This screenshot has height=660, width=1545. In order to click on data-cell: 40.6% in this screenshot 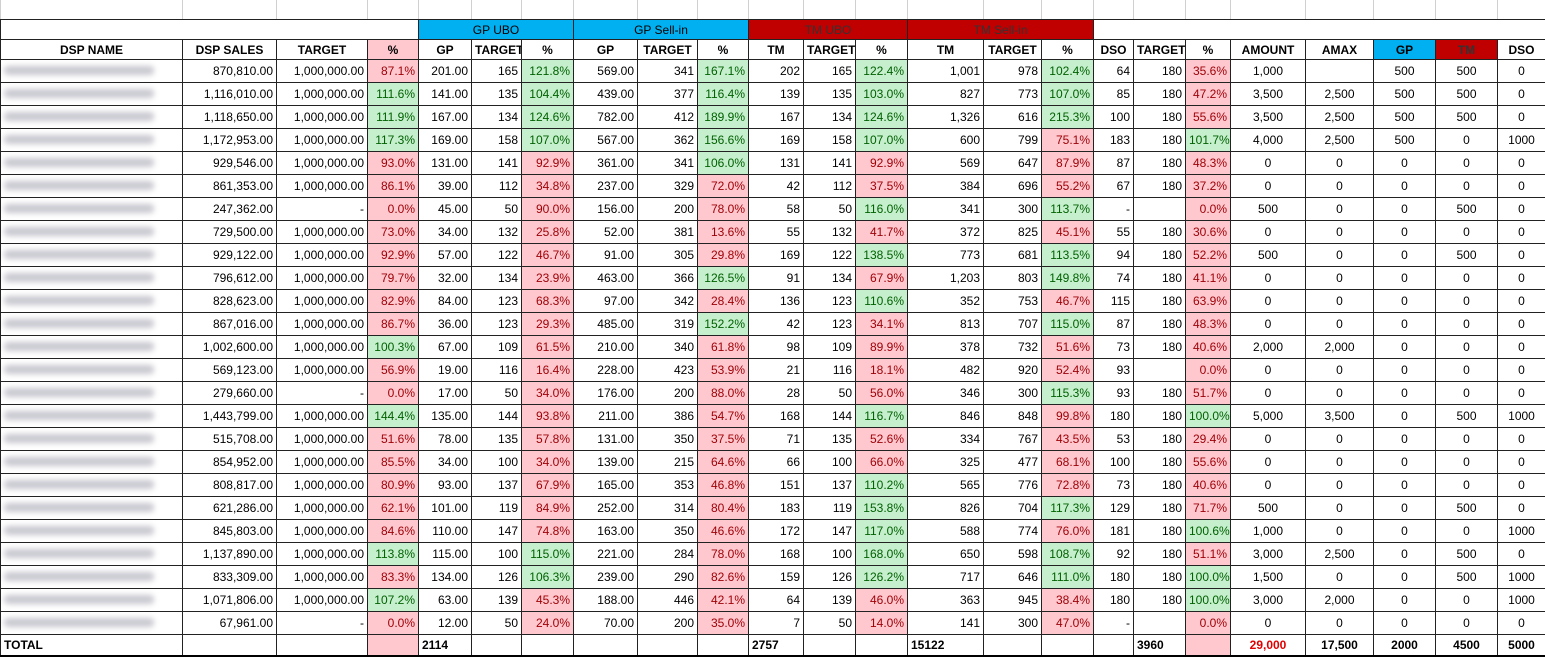, I will do `click(1208, 347)`.